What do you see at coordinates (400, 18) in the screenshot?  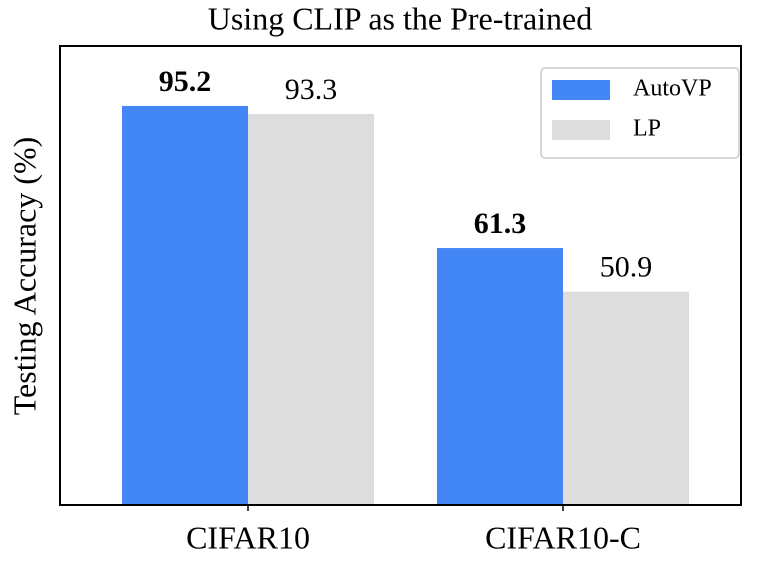 I see `chart-title: Using CLIP as the Pre-trained` at bounding box center [400, 18].